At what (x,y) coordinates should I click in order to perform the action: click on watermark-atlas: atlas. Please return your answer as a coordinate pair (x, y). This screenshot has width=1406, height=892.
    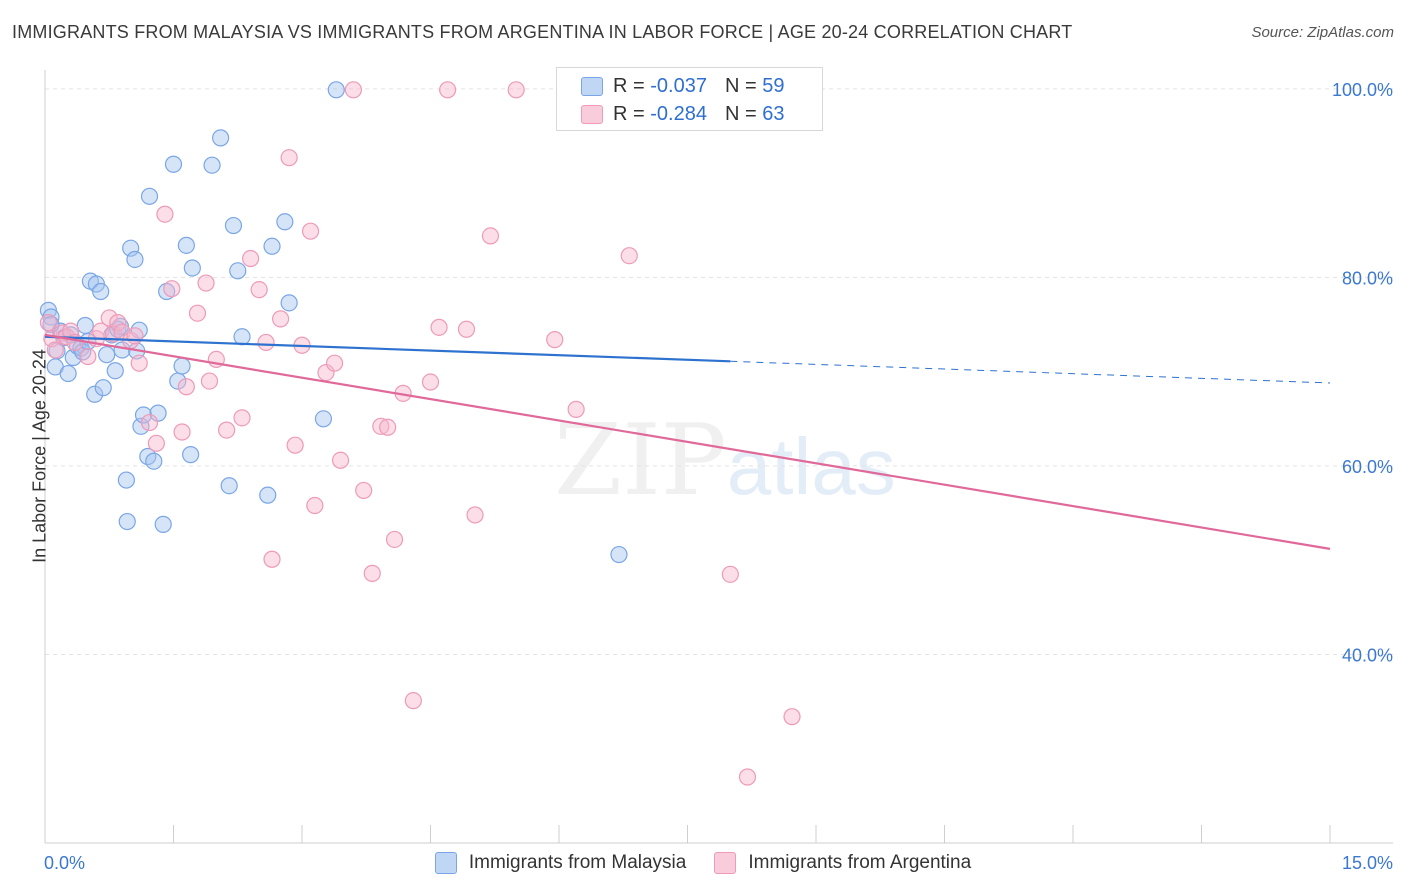
    Looking at the image, I should click on (811, 466).